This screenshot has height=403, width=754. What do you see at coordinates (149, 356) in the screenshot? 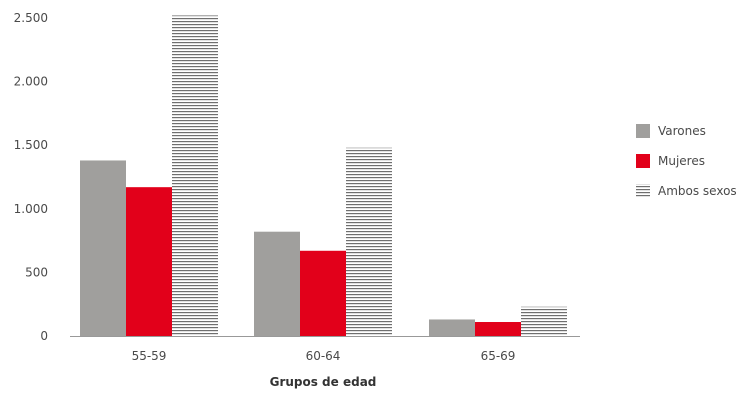
I see `x-tick-label: 55-59` at bounding box center [149, 356].